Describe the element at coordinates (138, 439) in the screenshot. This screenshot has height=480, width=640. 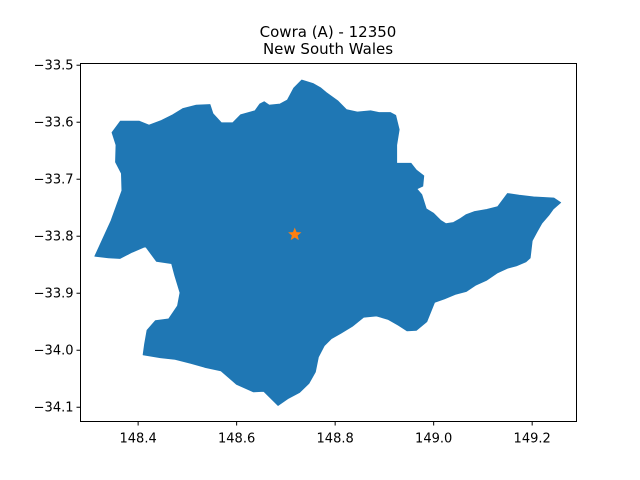
I see `x-tick-label: 148.4` at that location.